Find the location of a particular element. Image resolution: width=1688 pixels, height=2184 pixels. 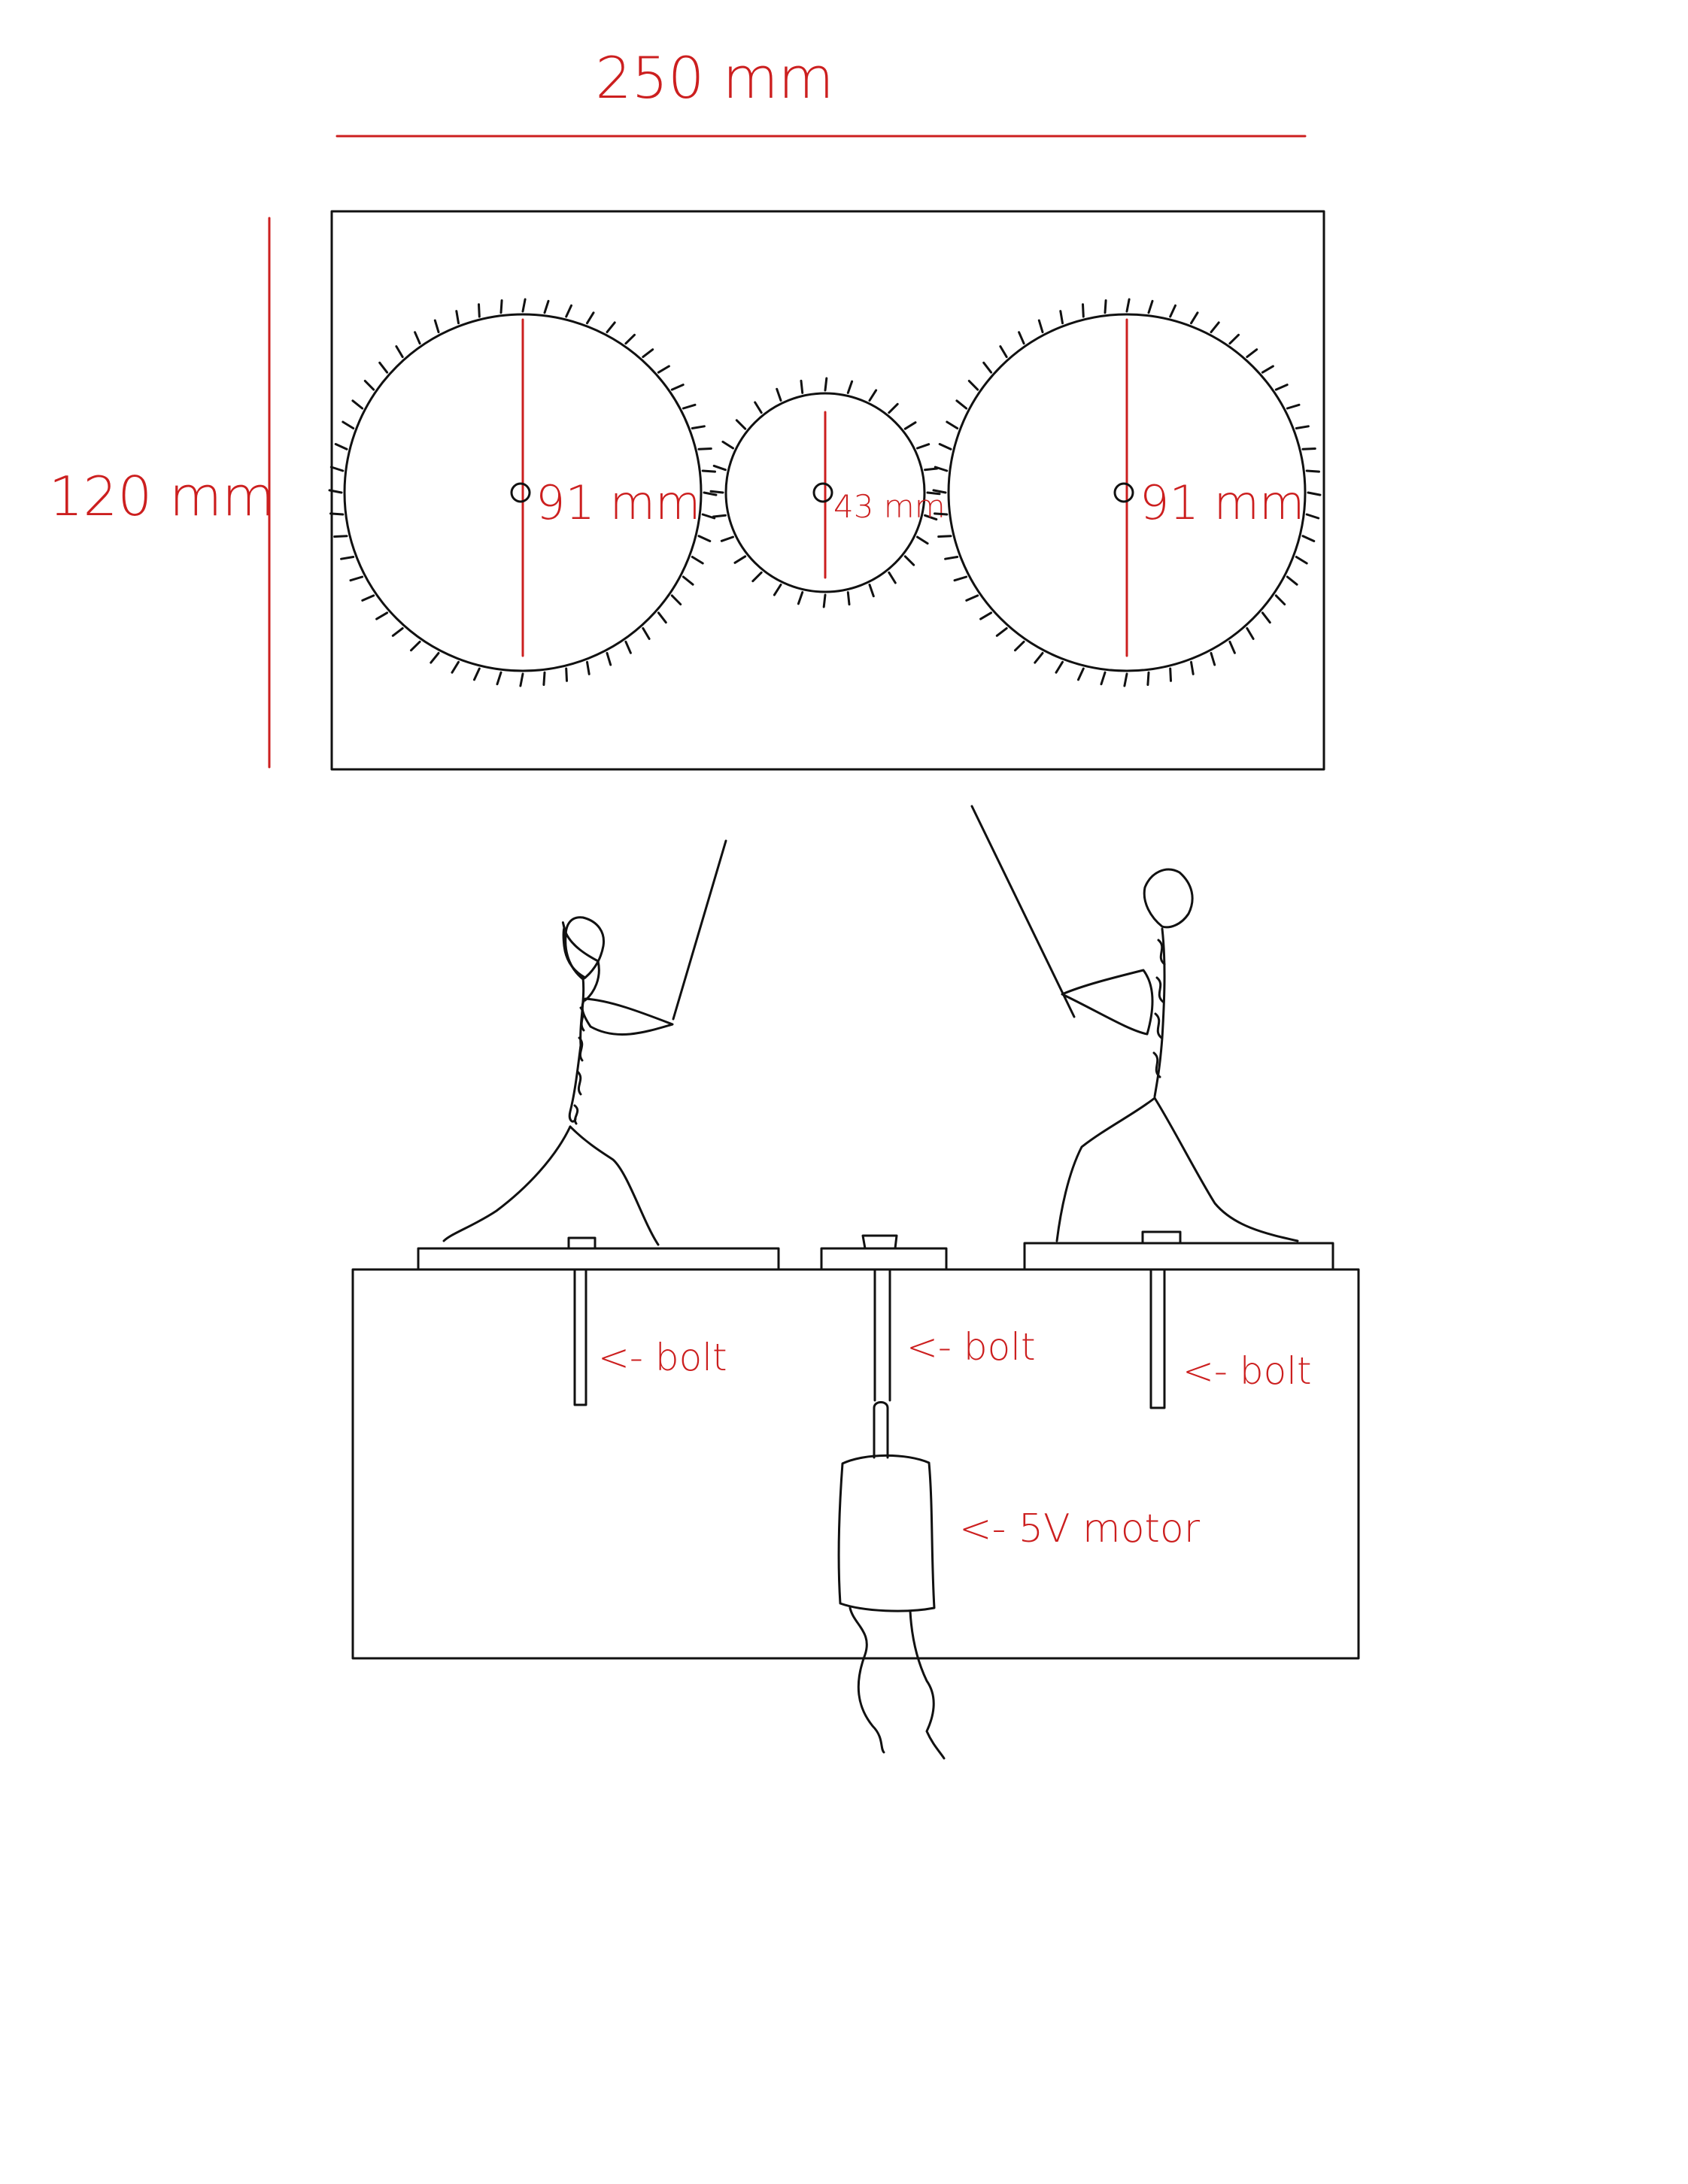

right-figure-leg-left is located at coordinates (1105, 1169).